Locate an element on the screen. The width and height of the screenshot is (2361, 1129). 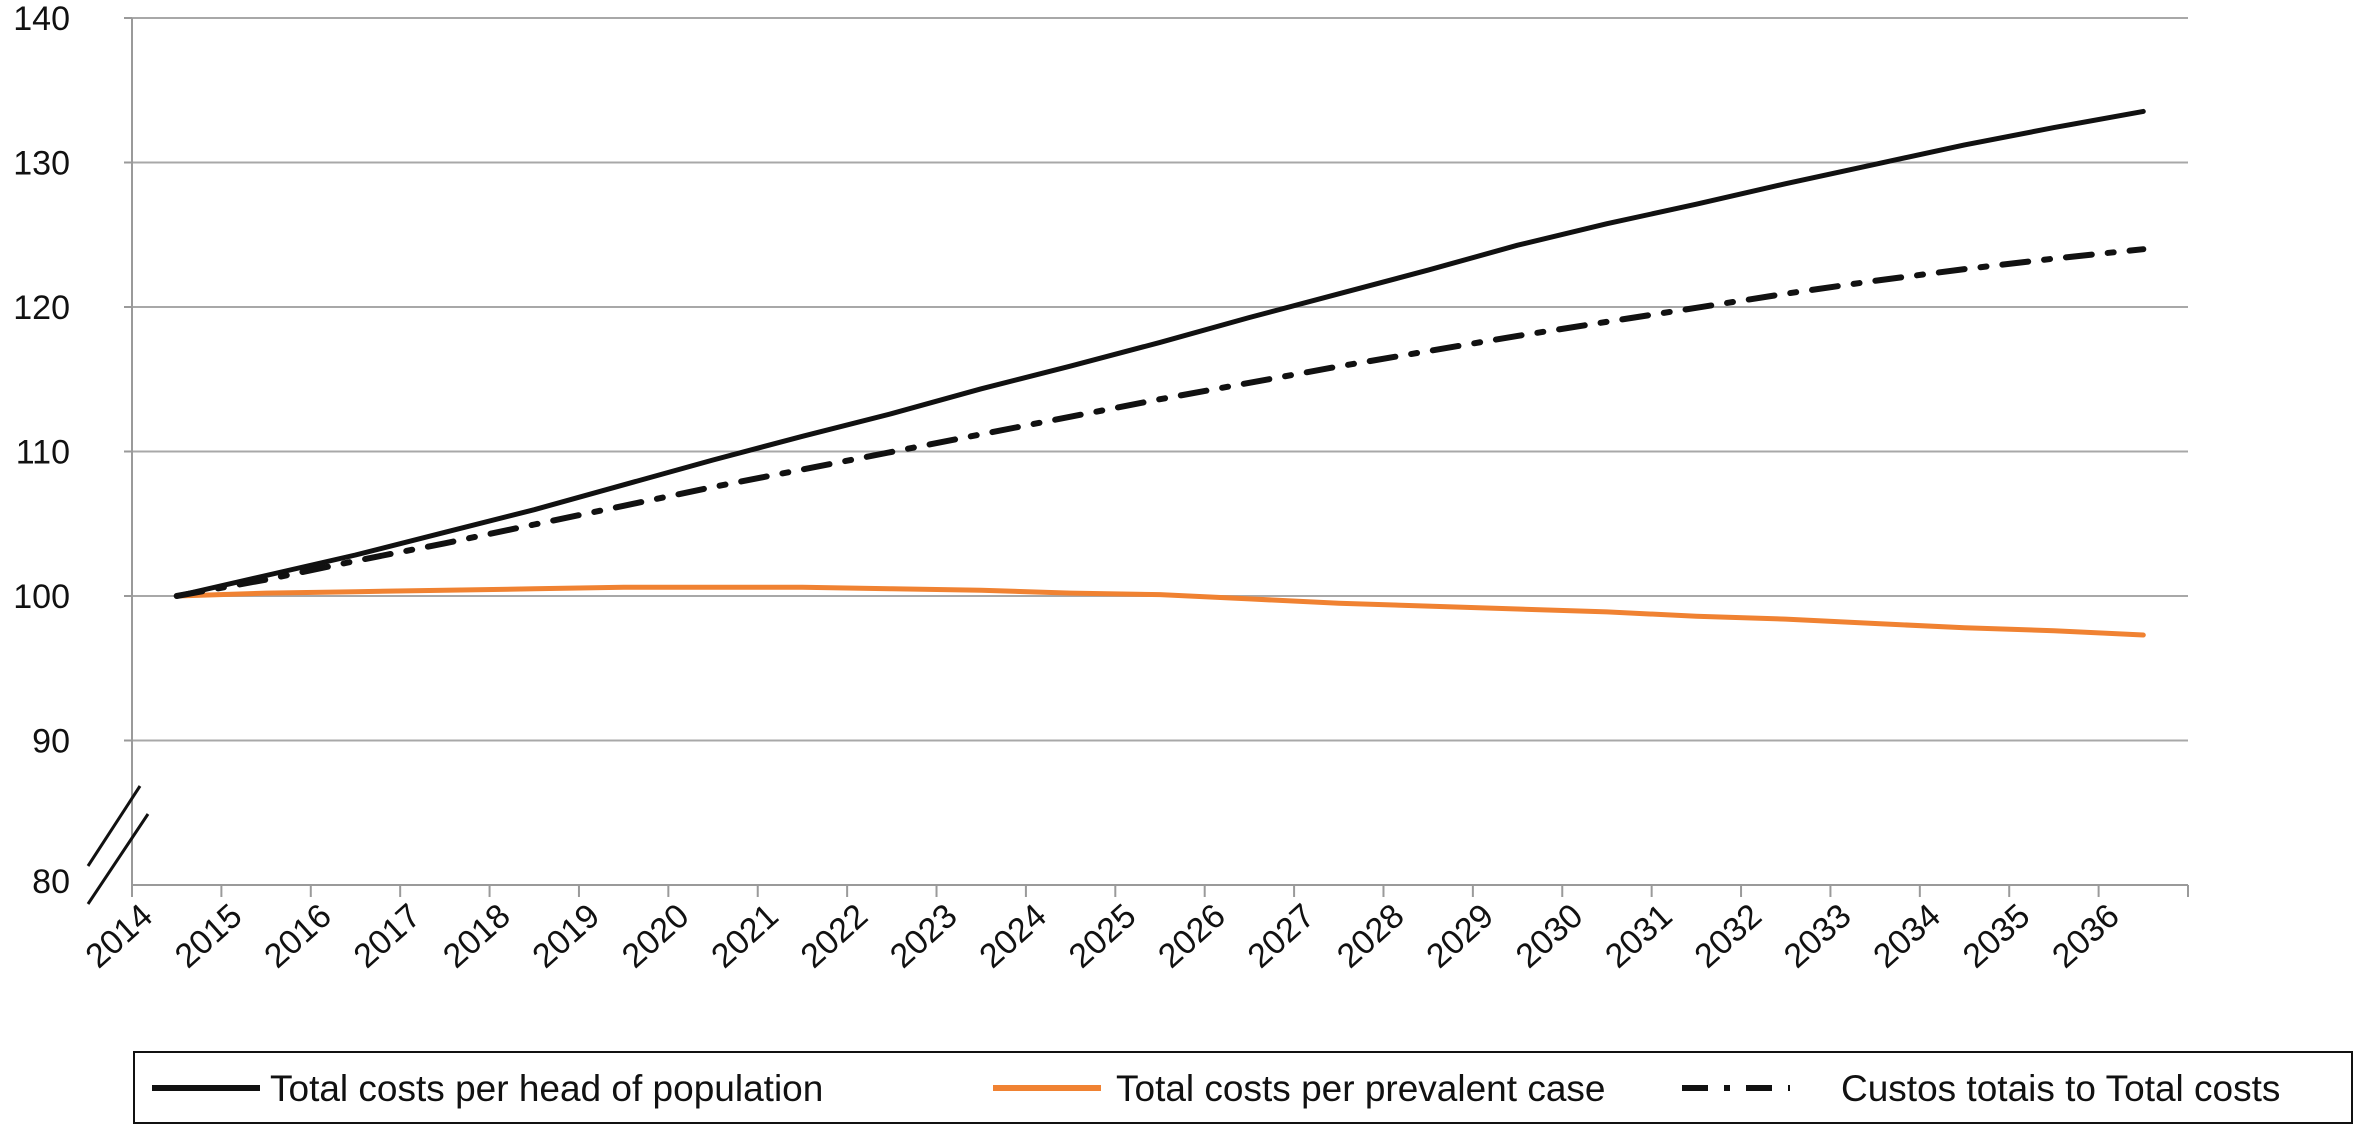
y-tick-label: 100 is located at coordinates (41, 597).